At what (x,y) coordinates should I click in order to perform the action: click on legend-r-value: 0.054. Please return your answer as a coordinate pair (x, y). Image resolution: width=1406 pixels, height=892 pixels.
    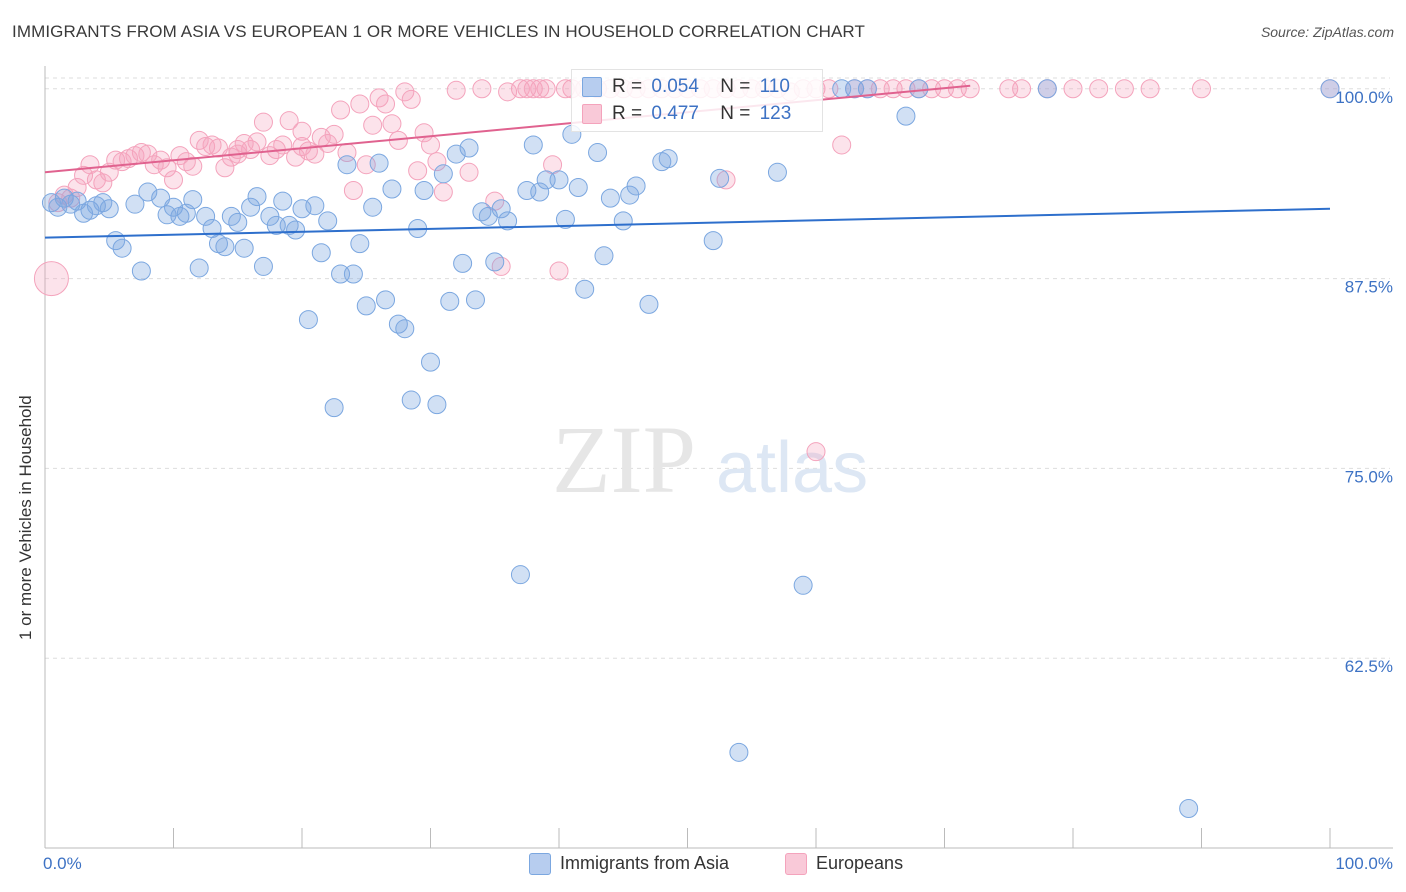
    Looking at the image, I should click on (675, 86).